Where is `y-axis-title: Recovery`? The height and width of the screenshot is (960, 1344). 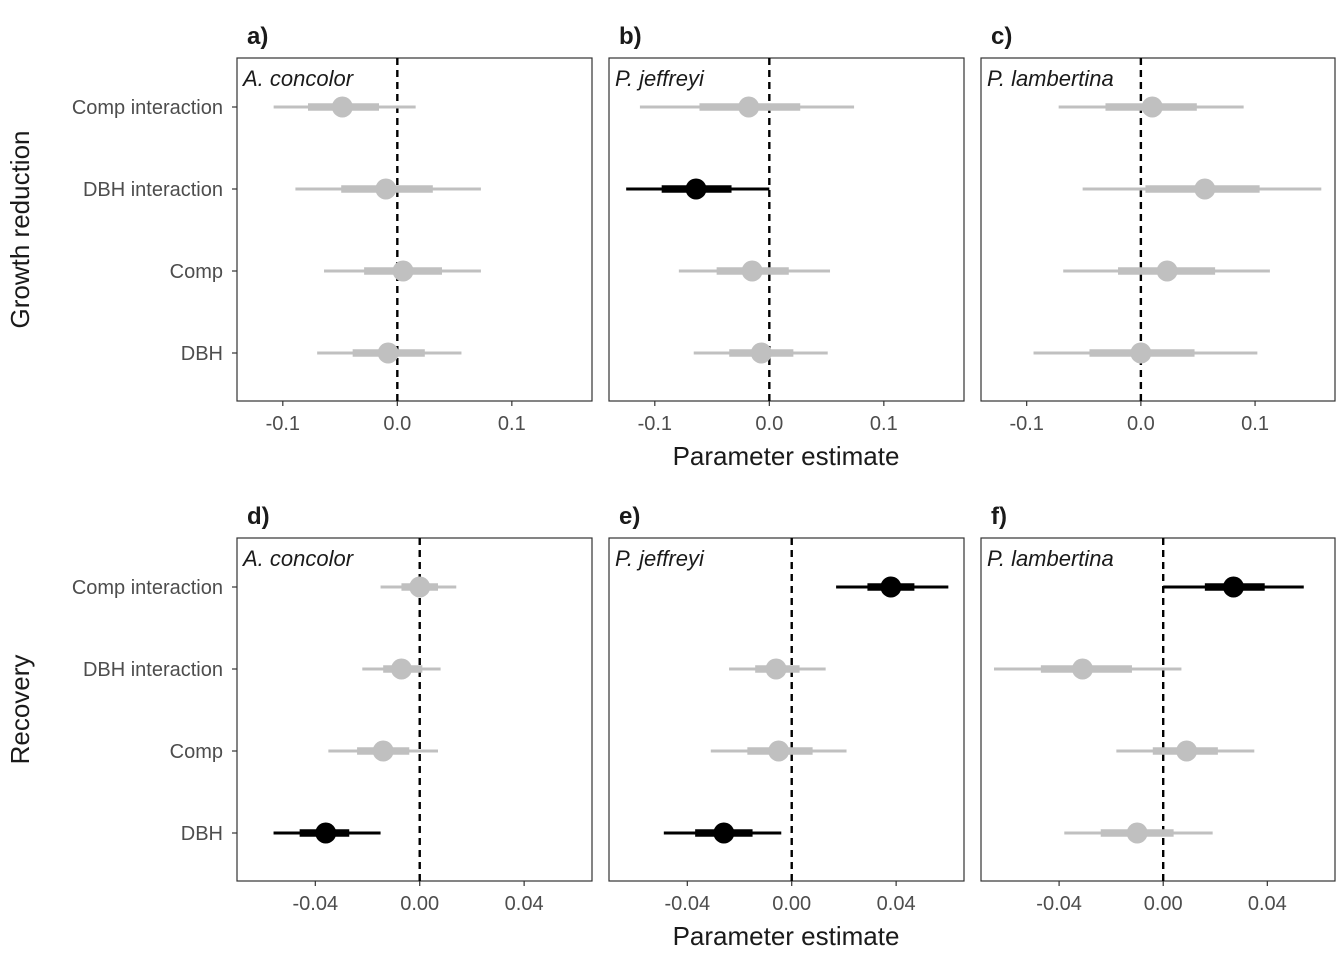 y-axis-title: Recovery is located at coordinates (20, 710).